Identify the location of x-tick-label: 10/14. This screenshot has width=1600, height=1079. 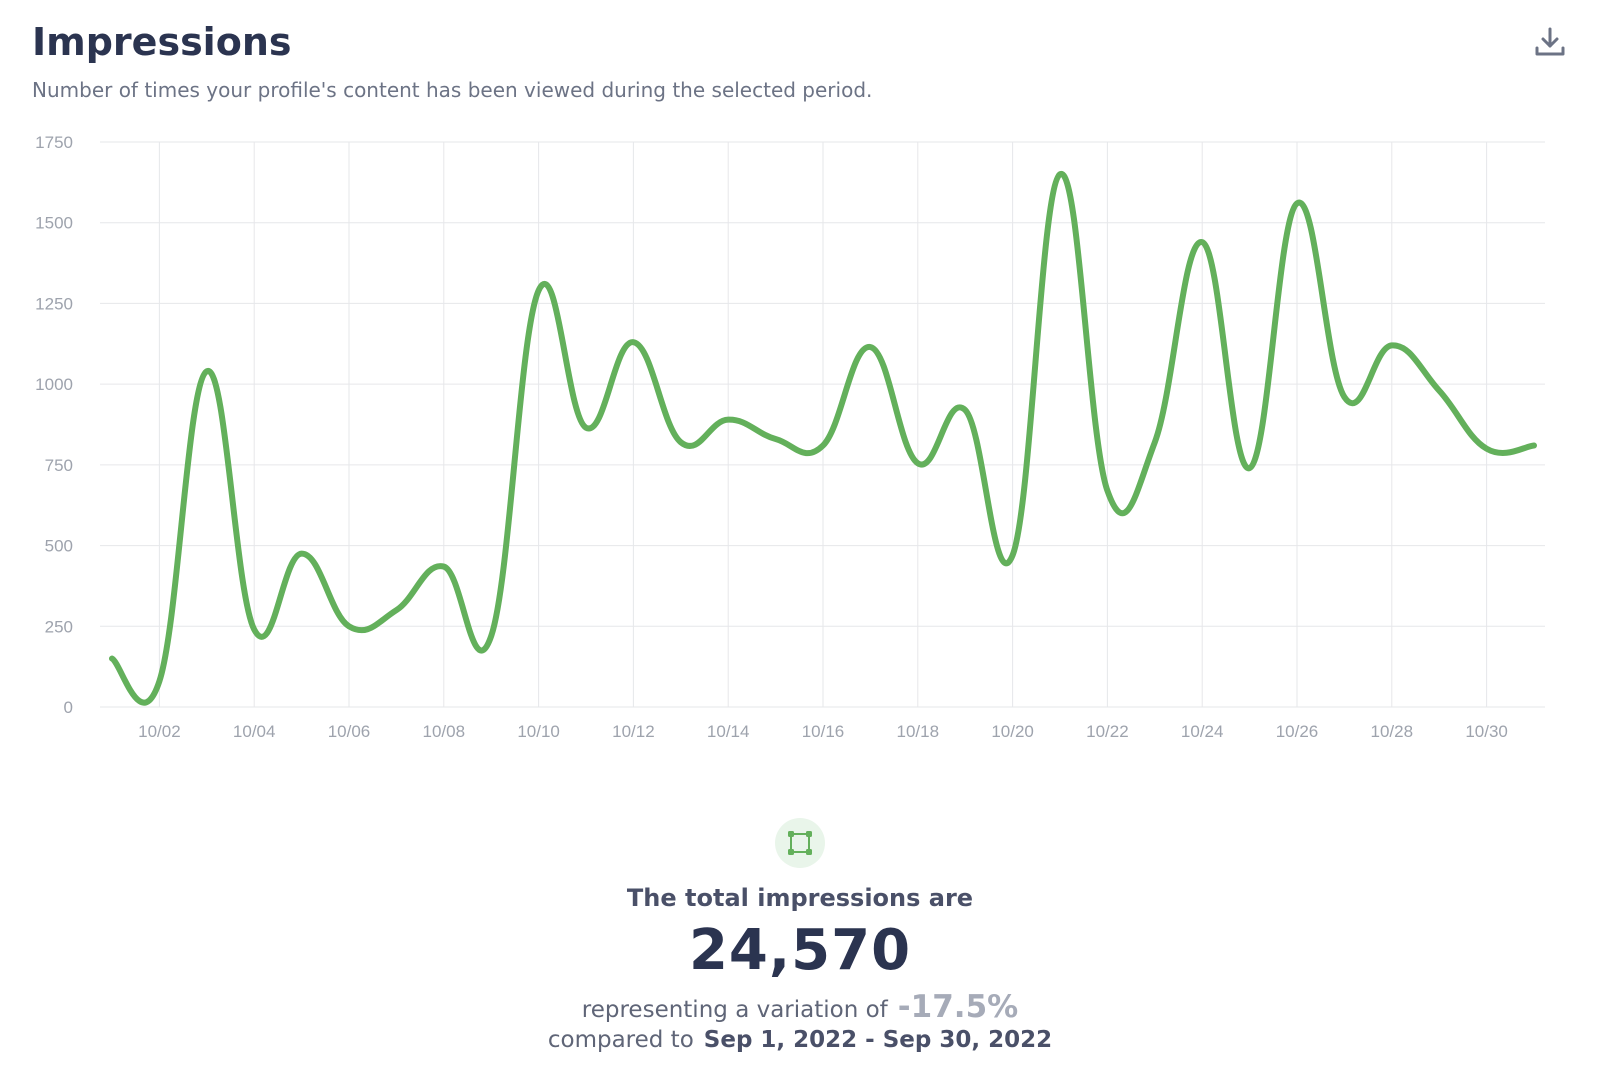
(728, 731).